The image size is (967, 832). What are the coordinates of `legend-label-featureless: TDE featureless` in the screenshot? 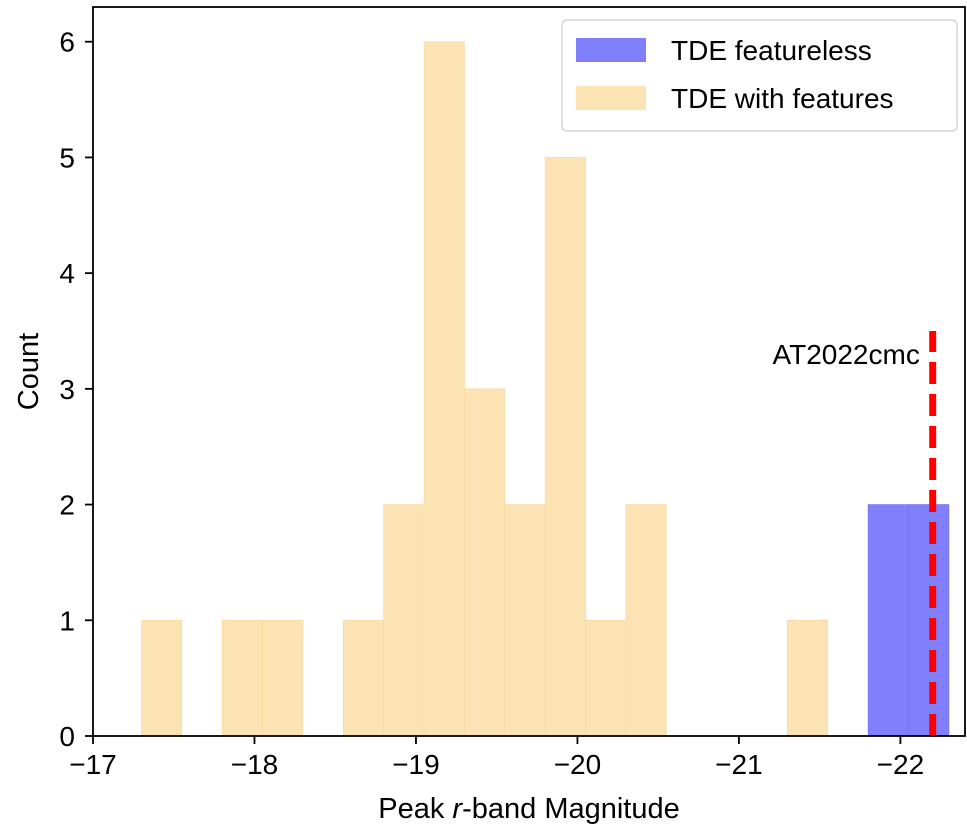 It's located at (771, 50).